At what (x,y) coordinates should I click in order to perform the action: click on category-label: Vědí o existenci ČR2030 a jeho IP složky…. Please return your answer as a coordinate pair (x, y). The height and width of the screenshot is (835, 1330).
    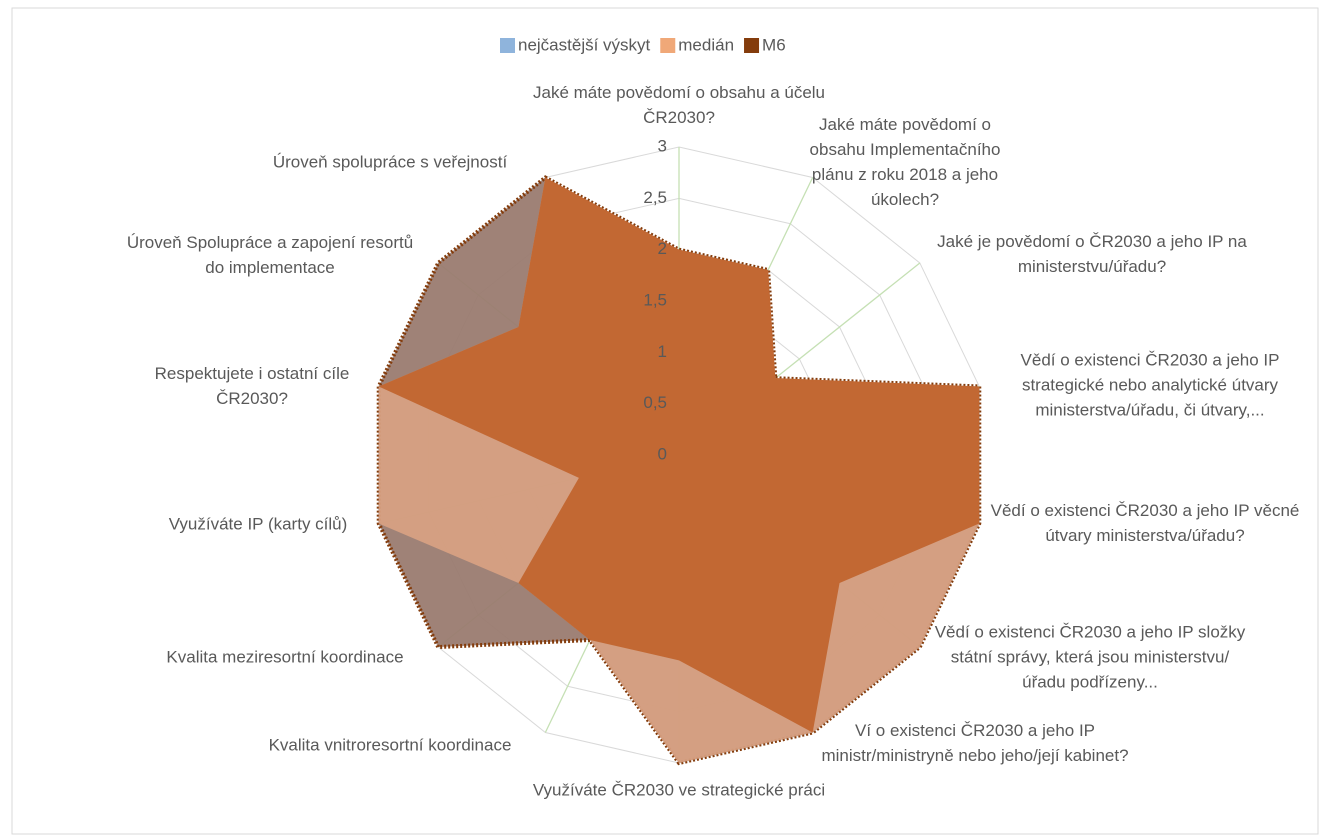
    Looking at the image, I should click on (1090, 657).